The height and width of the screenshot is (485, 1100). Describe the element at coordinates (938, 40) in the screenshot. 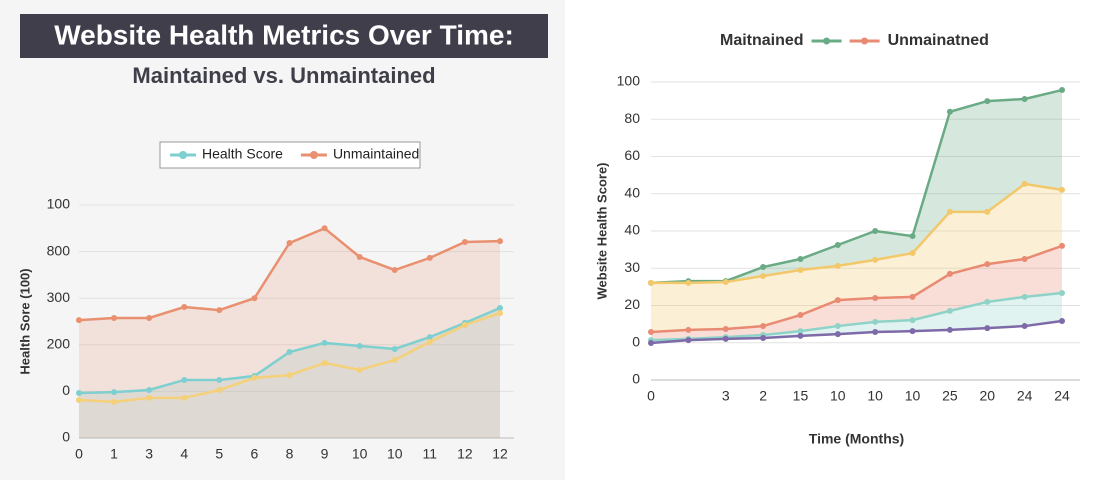

I see `legend-label: Unmainatned` at that location.